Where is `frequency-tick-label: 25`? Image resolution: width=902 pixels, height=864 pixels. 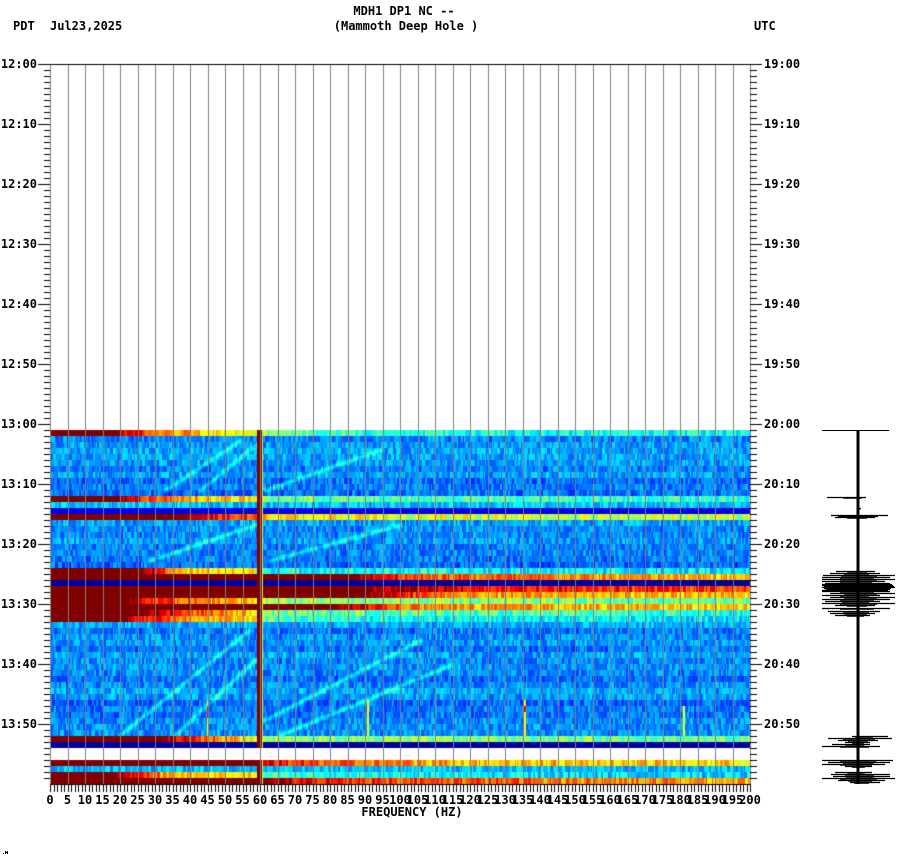 frequency-tick-label: 25 is located at coordinates (137, 800).